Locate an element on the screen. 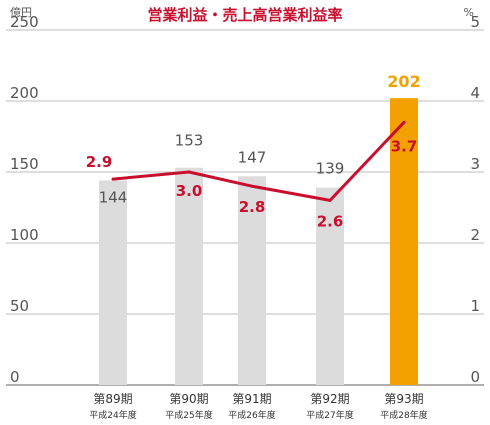 This screenshot has height=425, width=490. right-axis-tick: 5 is located at coordinates (475, 22).